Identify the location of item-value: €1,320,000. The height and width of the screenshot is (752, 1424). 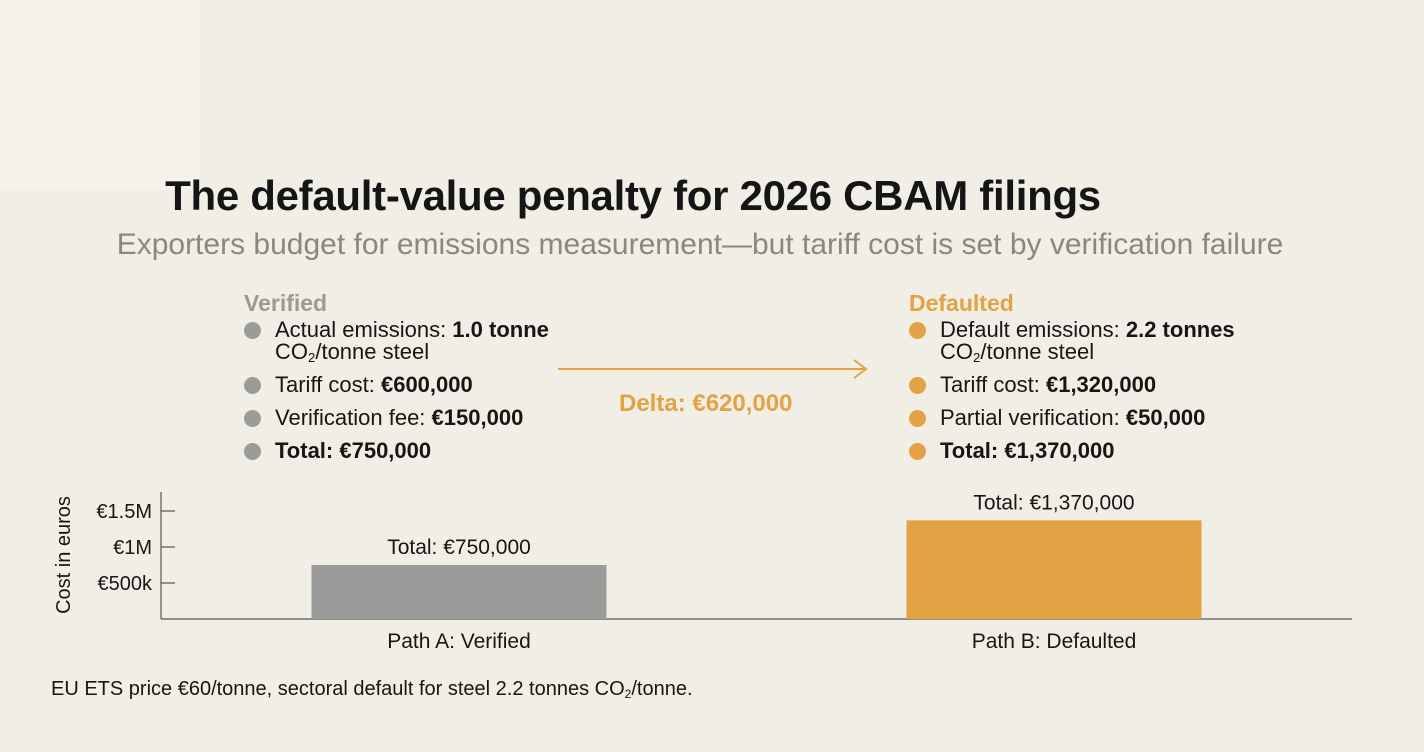
(1101, 384).